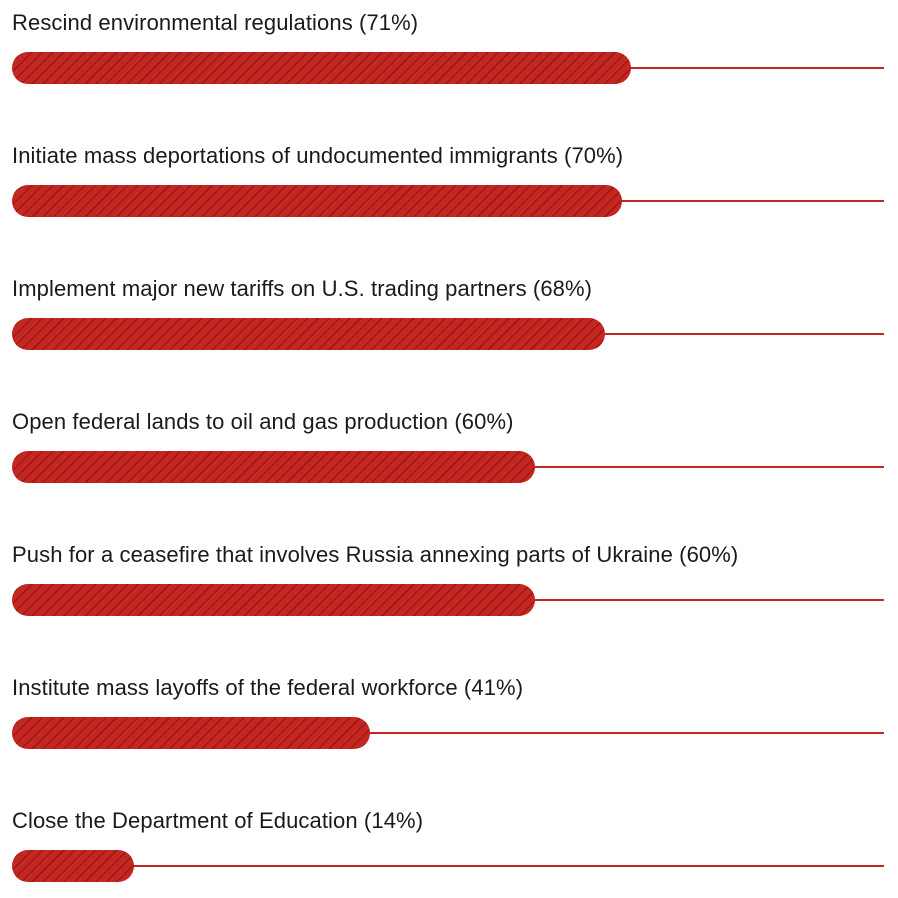 This screenshot has height=898, width=898. Describe the element at coordinates (448, 50) in the screenshot. I see `bar-row: Rescind environmental regulations (71%)` at that location.